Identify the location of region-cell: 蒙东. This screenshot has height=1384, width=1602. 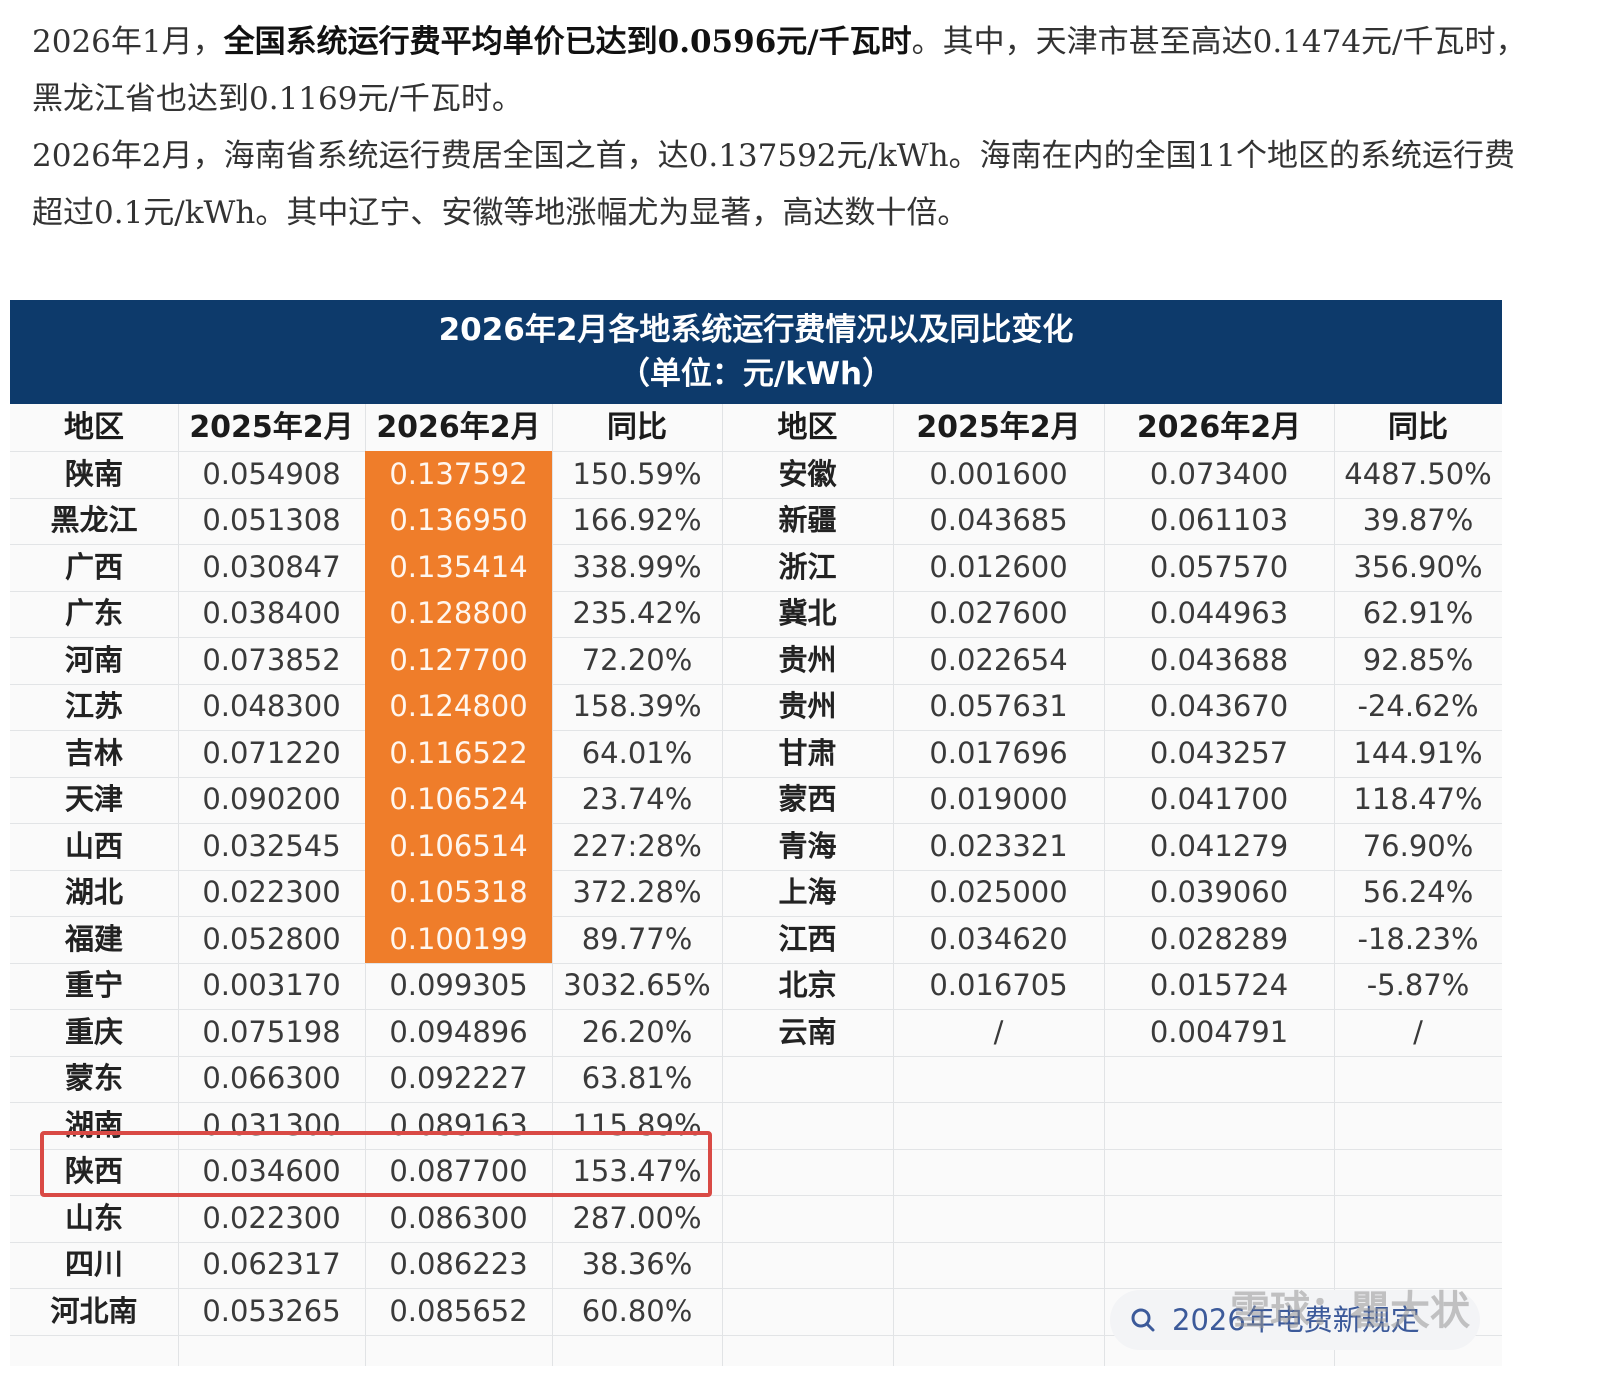
(93, 1078).